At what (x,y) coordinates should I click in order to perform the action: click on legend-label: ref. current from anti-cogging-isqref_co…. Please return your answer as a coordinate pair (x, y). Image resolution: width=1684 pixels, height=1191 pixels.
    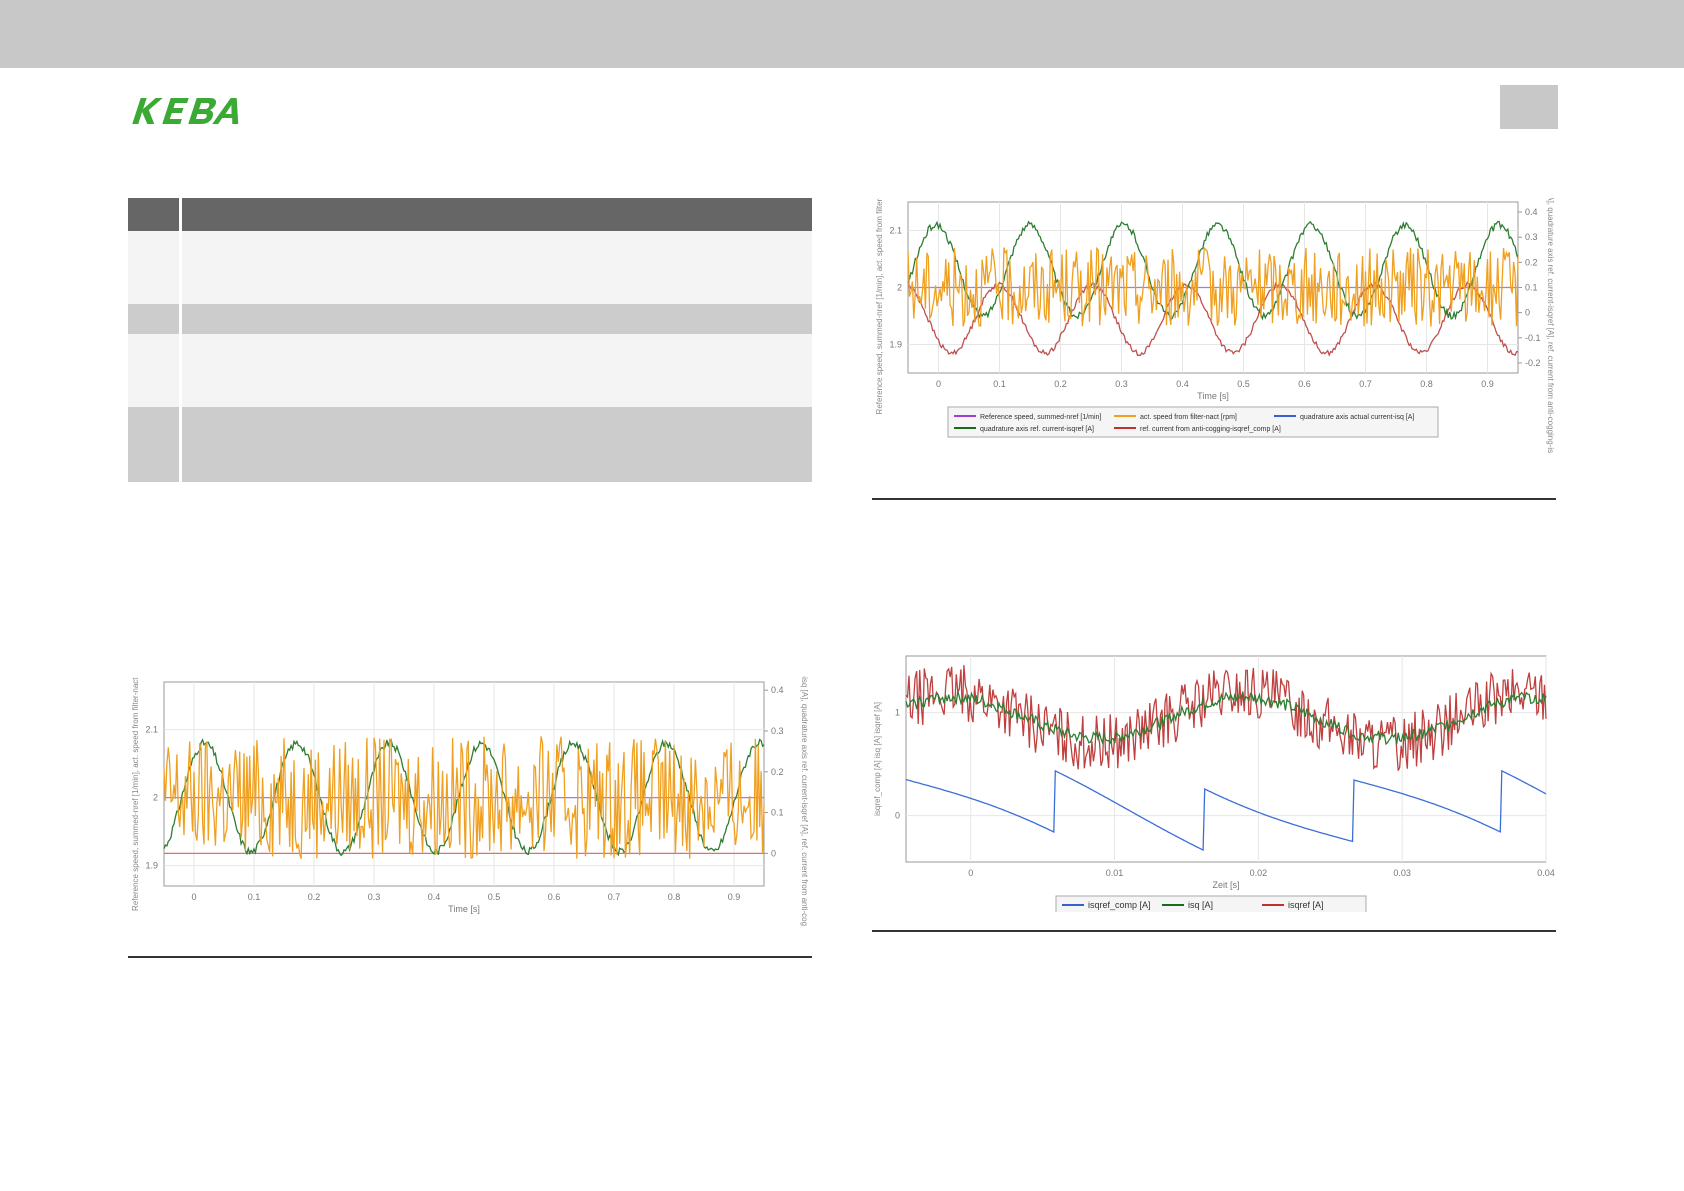
    Looking at the image, I should click on (1210, 429).